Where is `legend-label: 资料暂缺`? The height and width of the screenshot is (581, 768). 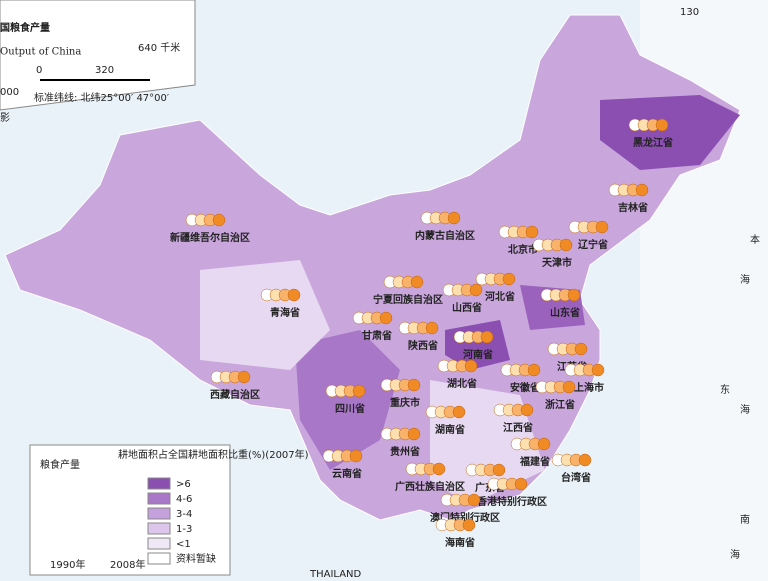
legend-label: 资料暂缺 is located at coordinates (196, 558).